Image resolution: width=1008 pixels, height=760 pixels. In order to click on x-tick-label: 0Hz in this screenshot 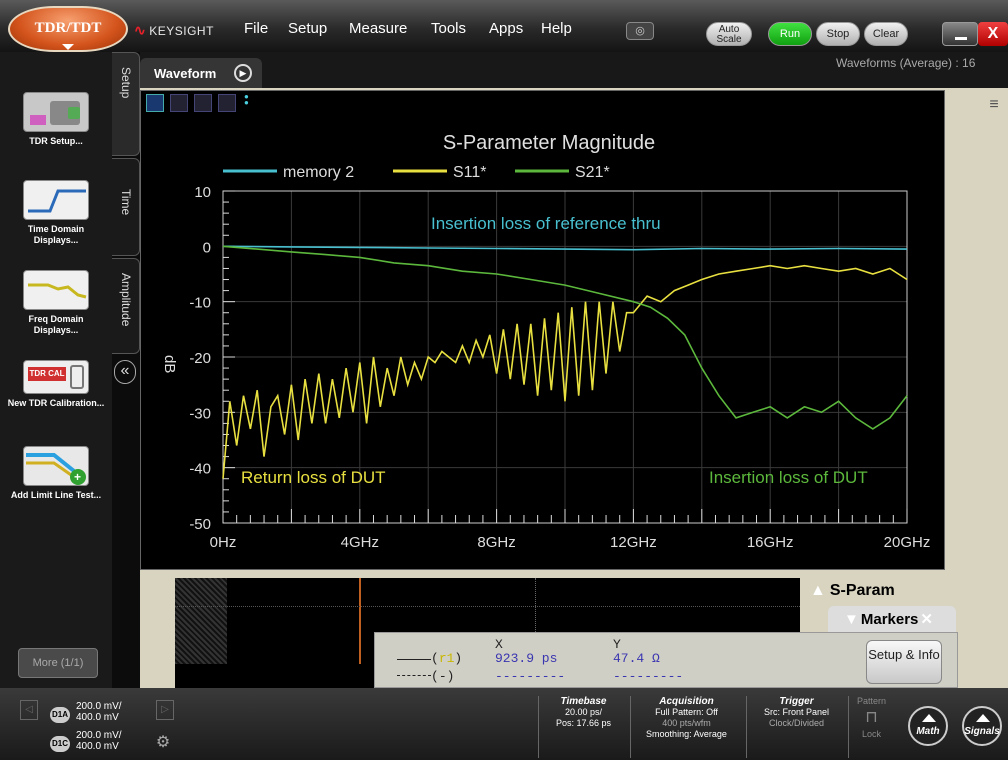, I will do `click(223, 542)`.